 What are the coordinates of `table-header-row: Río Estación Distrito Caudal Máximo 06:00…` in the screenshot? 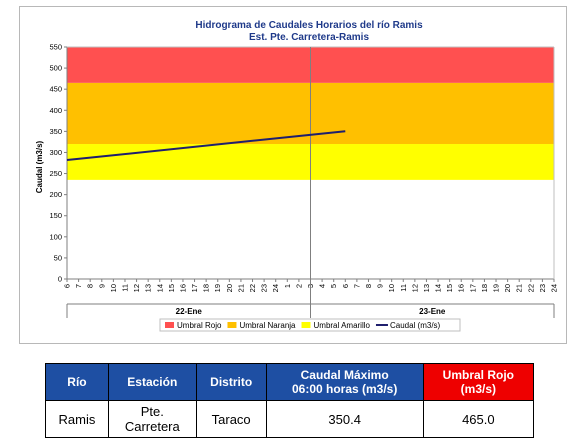 It's located at (290, 382).